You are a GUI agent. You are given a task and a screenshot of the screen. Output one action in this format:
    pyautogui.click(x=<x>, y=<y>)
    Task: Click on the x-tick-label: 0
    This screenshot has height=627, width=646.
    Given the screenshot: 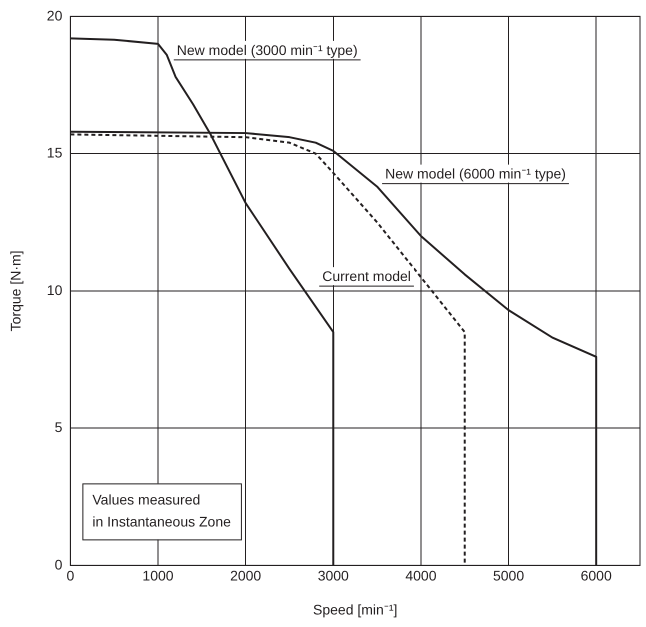 What is the action you would take?
    pyautogui.click(x=70, y=576)
    